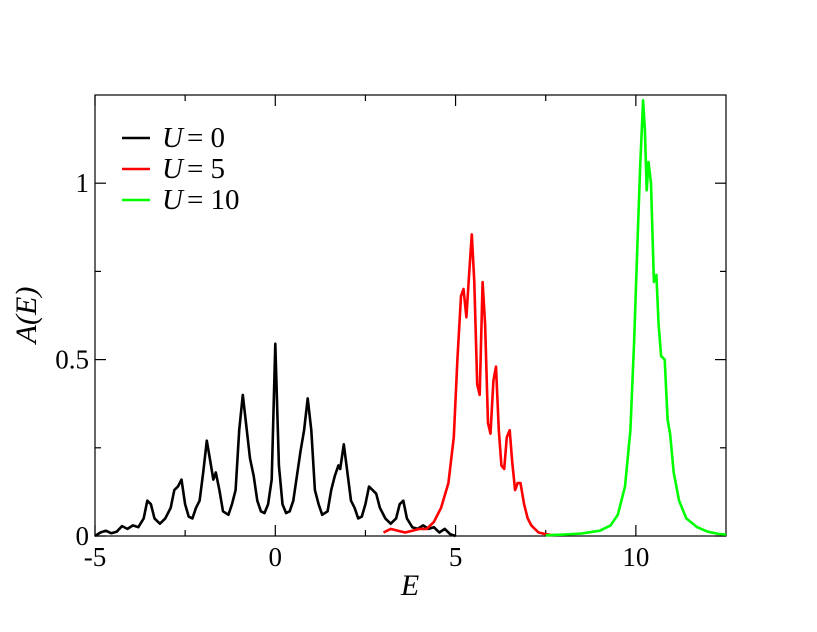 The width and height of the screenshot is (817, 632). I want to click on y-tick-label: 1, so click(83, 183).